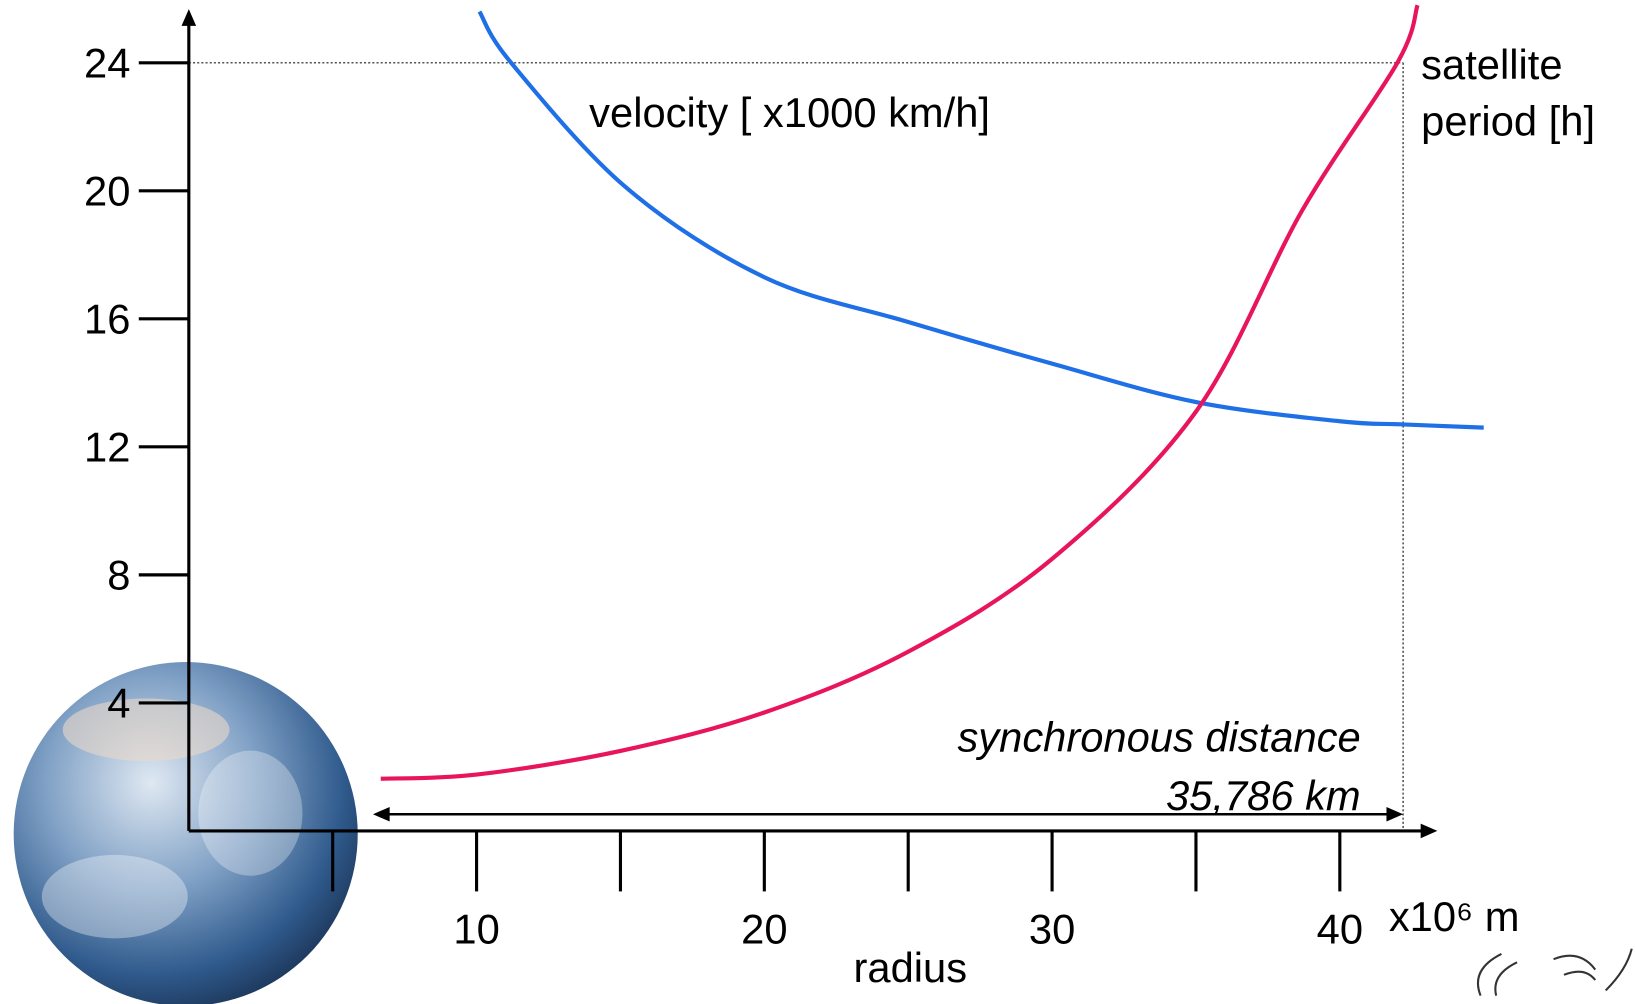 The image size is (1635, 1004). Describe the element at coordinates (1158, 737) in the screenshot. I see `sync-label: synchronous distance` at that location.